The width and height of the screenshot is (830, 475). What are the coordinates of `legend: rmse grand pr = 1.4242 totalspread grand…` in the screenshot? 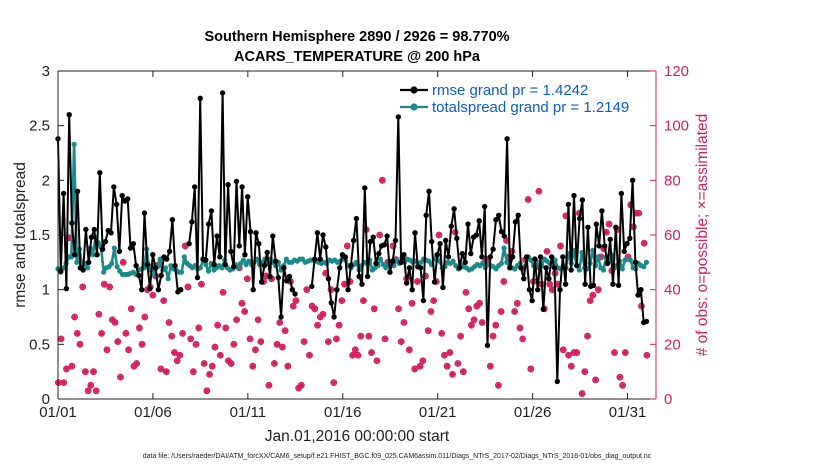 It's located at (514, 99).